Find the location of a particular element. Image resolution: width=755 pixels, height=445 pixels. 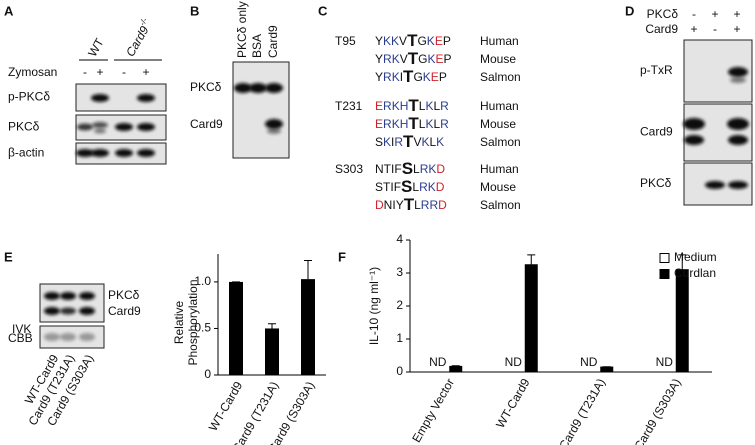

x-tick-label: Card9 (S303A) is located at coordinates (657, 410).